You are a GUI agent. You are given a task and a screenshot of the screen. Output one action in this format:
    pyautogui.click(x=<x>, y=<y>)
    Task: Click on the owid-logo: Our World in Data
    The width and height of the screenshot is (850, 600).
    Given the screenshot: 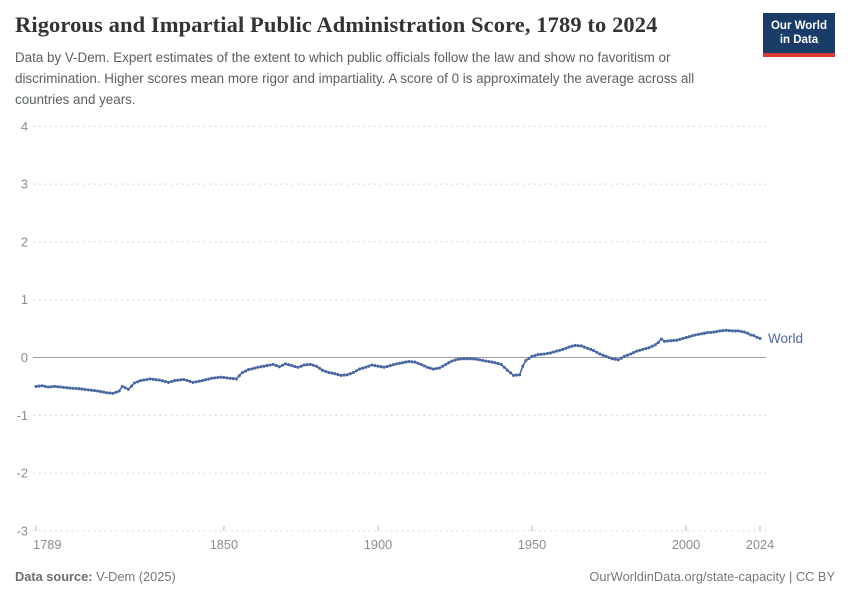 What is the action you would take?
    pyautogui.click(x=798, y=35)
    